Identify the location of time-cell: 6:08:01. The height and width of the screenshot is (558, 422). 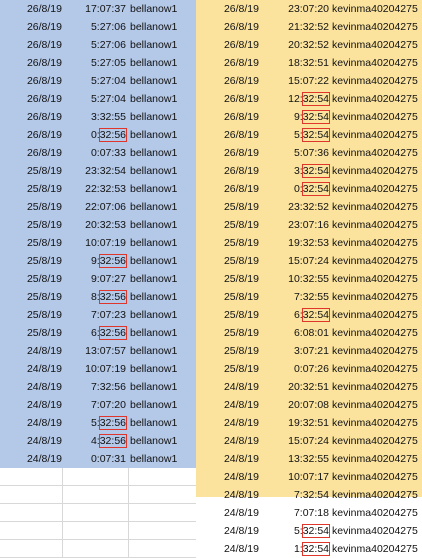
(294, 333).